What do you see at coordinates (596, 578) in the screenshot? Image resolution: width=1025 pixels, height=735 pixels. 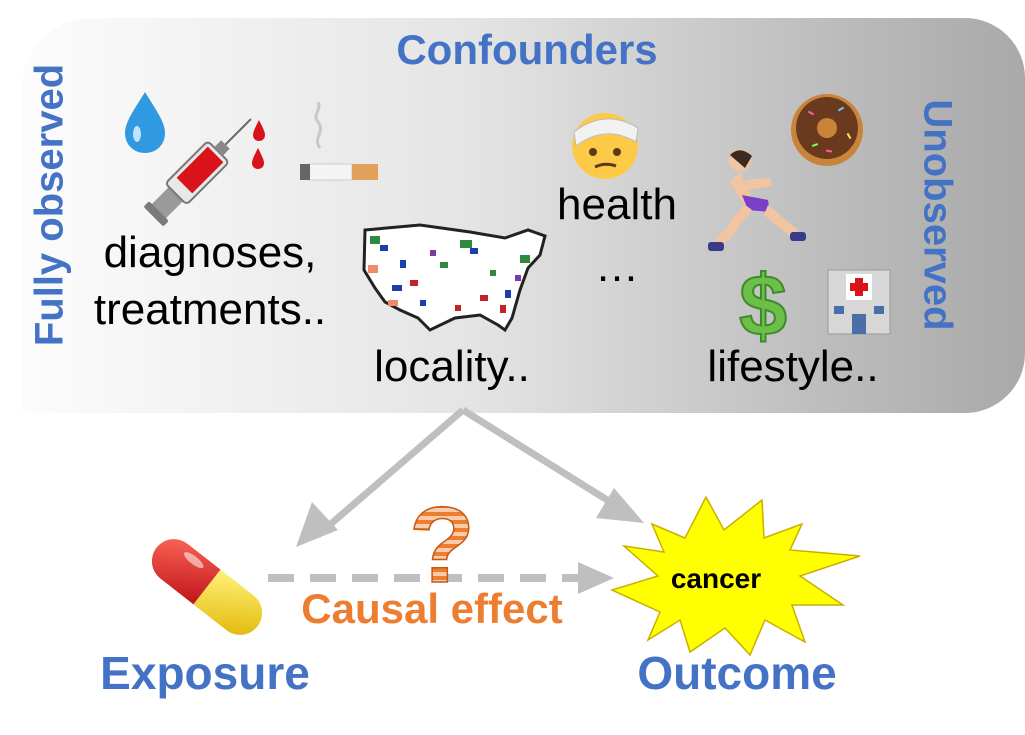 I see `causal-arrow-head` at bounding box center [596, 578].